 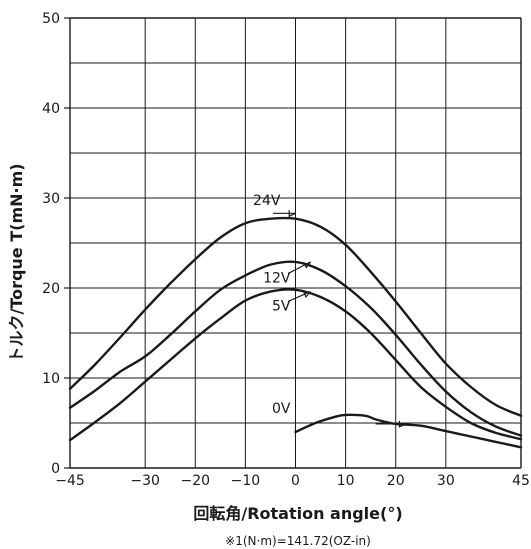 I want to click on arrowhead-0v, so click(x=402, y=424).